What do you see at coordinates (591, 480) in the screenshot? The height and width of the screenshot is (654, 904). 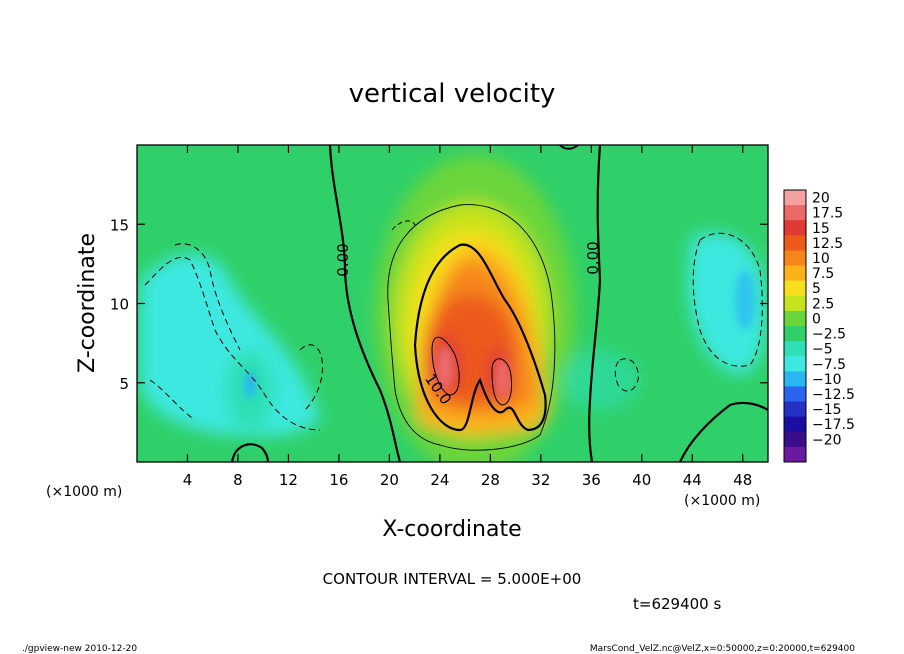 I see `x-tick-label: 36` at bounding box center [591, 480].